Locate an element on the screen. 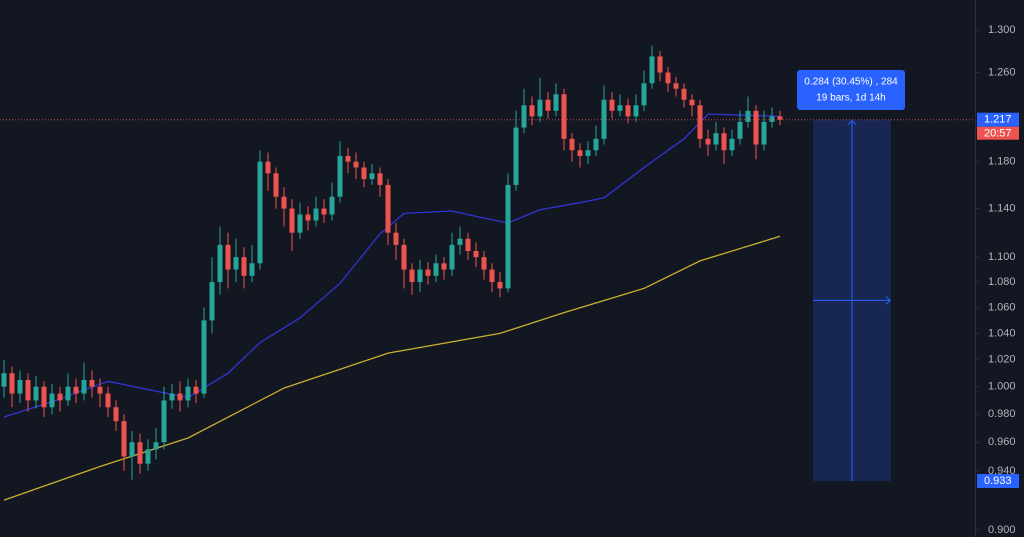  countdown-tag is located at coordinates (998, 133).